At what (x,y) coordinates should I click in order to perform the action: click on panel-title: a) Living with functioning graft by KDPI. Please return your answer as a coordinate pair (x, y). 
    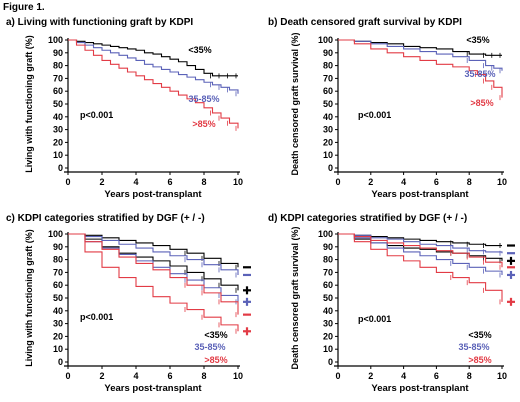
    Looking at the image, I should click on (99, 22).